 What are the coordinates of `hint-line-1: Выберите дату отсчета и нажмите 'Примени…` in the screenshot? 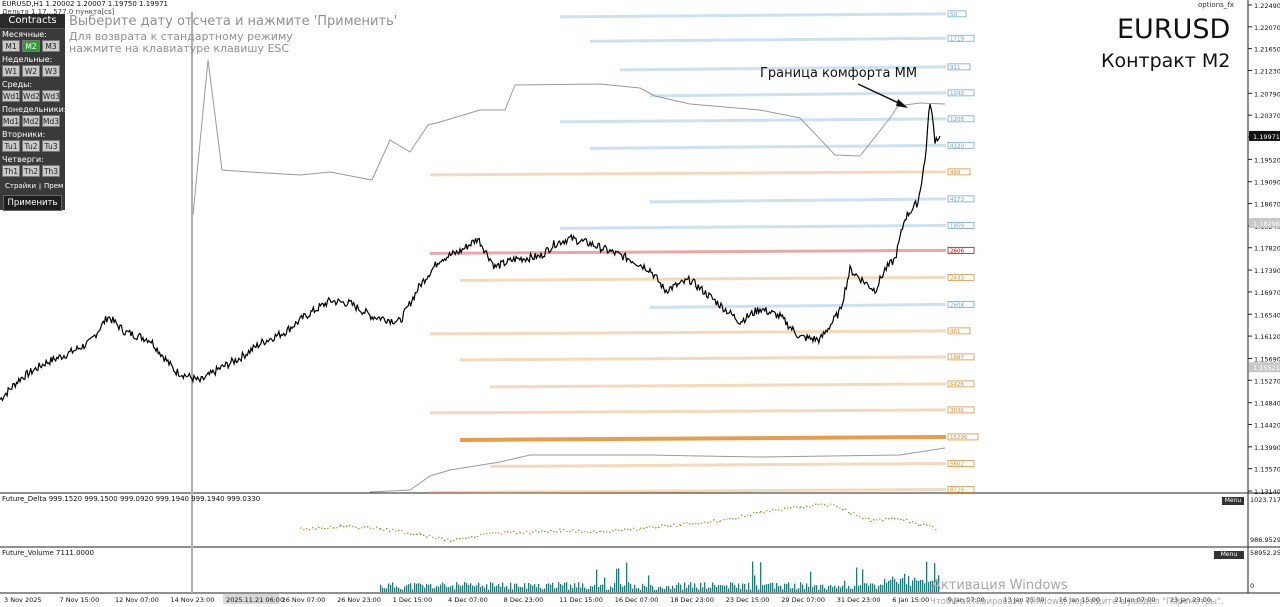 It's located at (233, 21).